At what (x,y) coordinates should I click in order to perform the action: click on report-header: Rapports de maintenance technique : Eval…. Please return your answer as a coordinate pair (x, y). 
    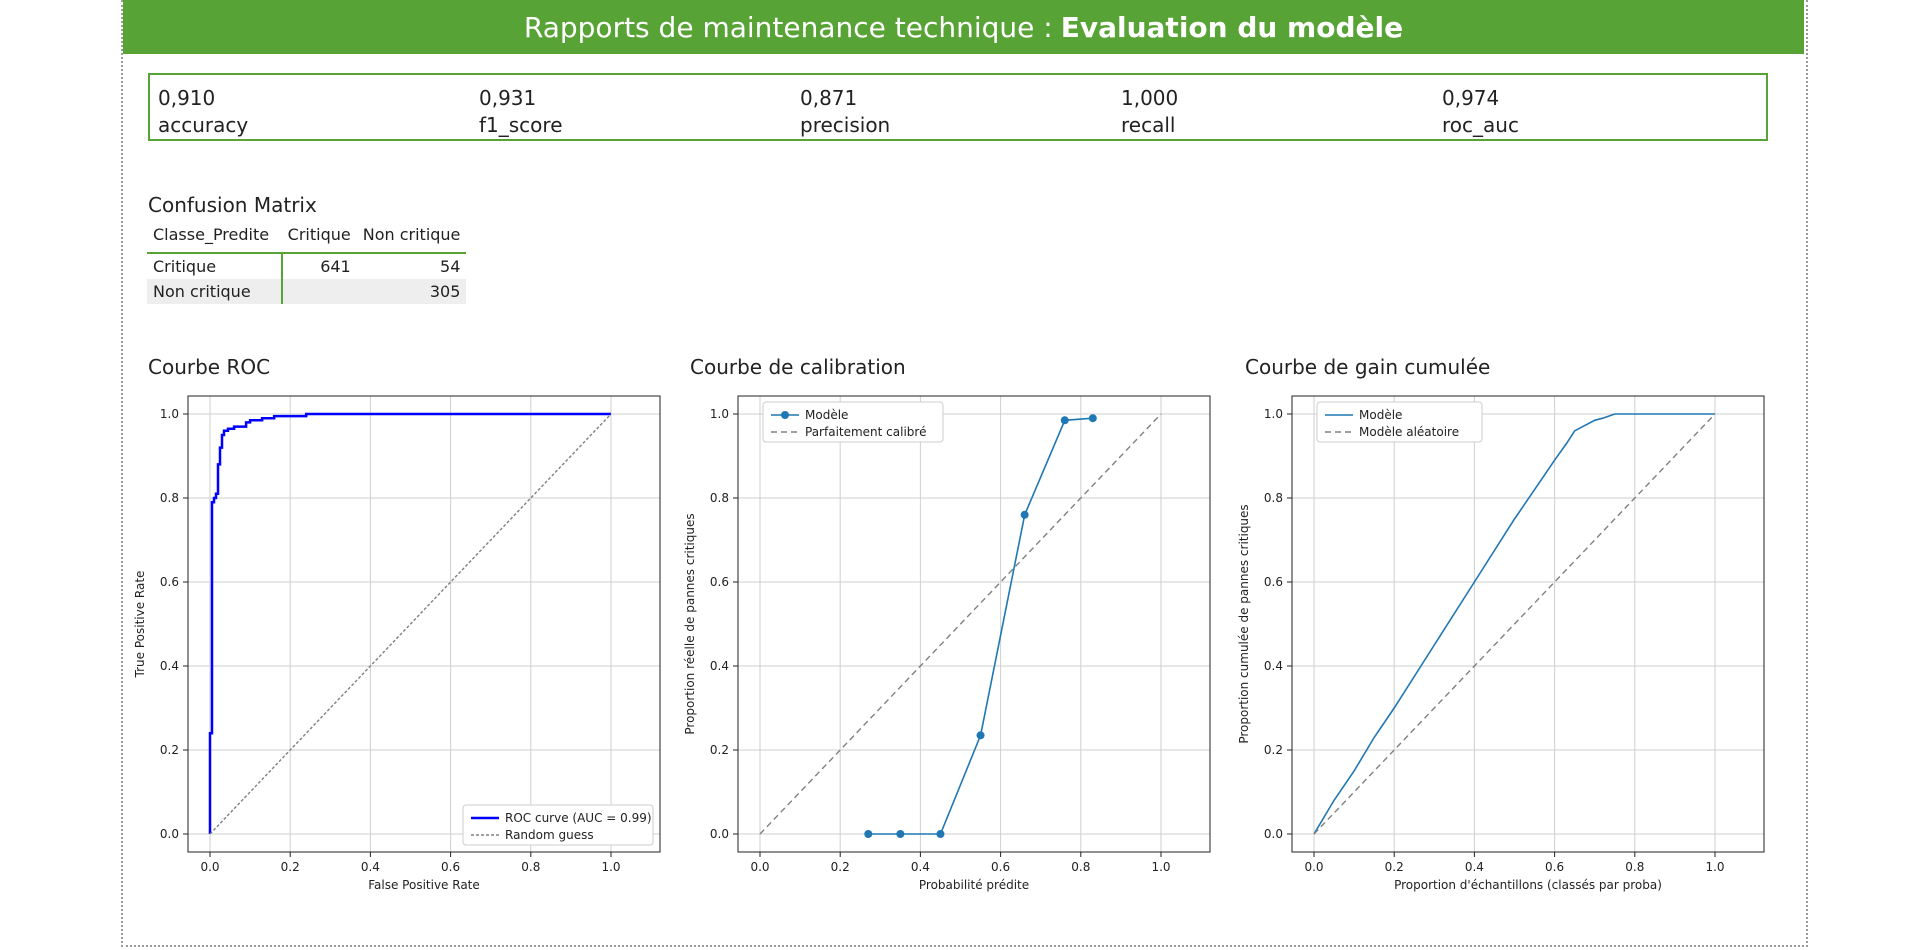
    Looking at the image, I should click on (963, 27).